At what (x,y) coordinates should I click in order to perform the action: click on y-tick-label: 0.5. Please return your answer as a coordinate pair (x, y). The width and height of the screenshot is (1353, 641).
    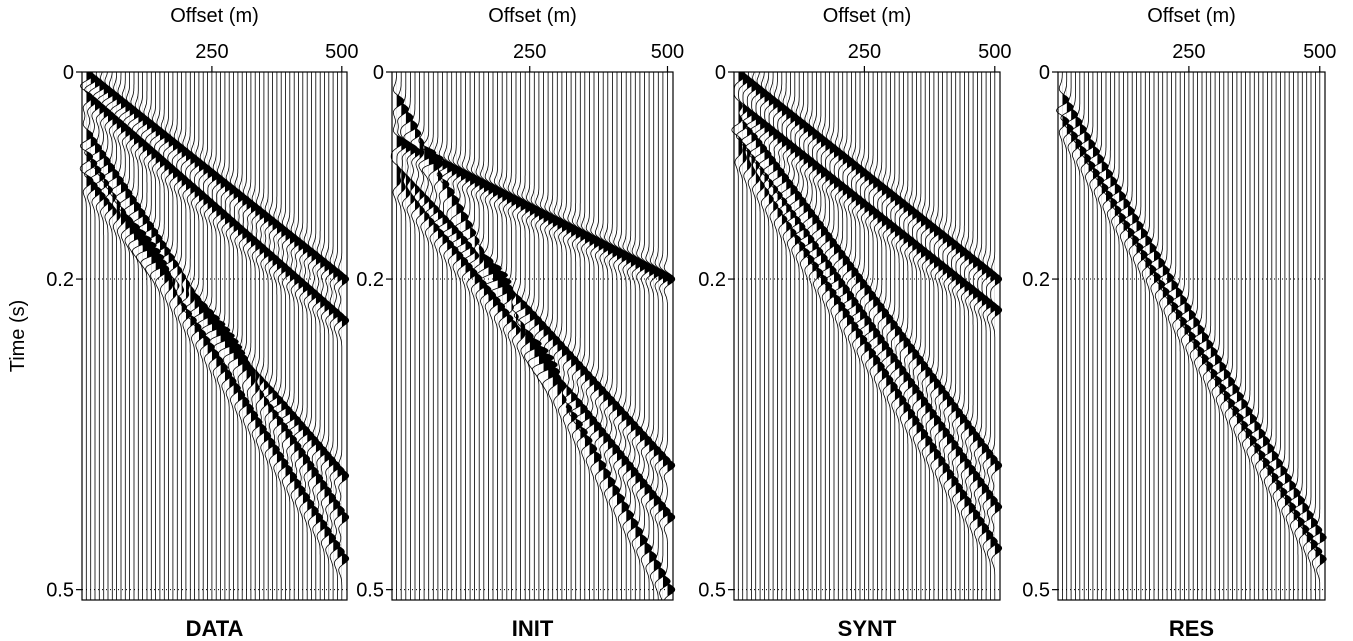
    Looking at the image, I should click on (370, 591).